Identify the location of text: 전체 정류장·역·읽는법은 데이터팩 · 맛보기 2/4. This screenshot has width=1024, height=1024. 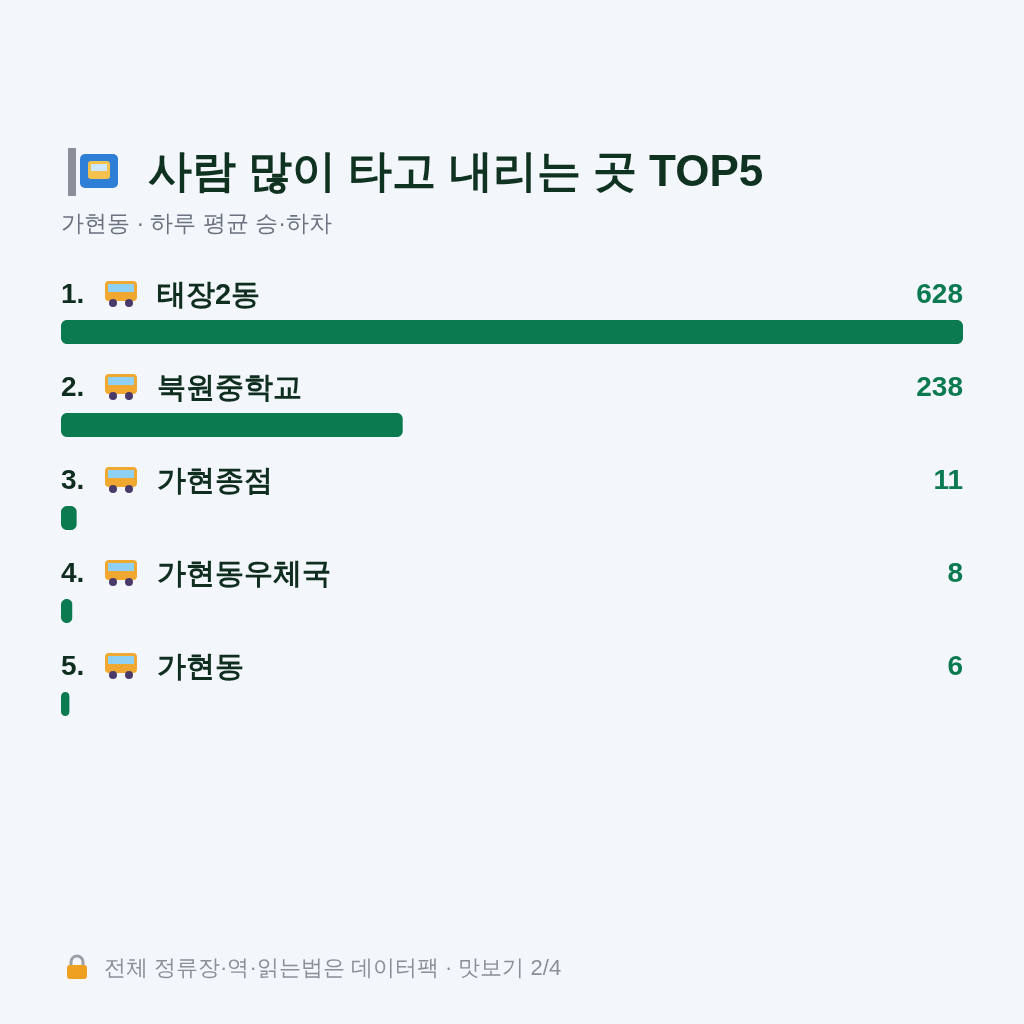
(333, 968).